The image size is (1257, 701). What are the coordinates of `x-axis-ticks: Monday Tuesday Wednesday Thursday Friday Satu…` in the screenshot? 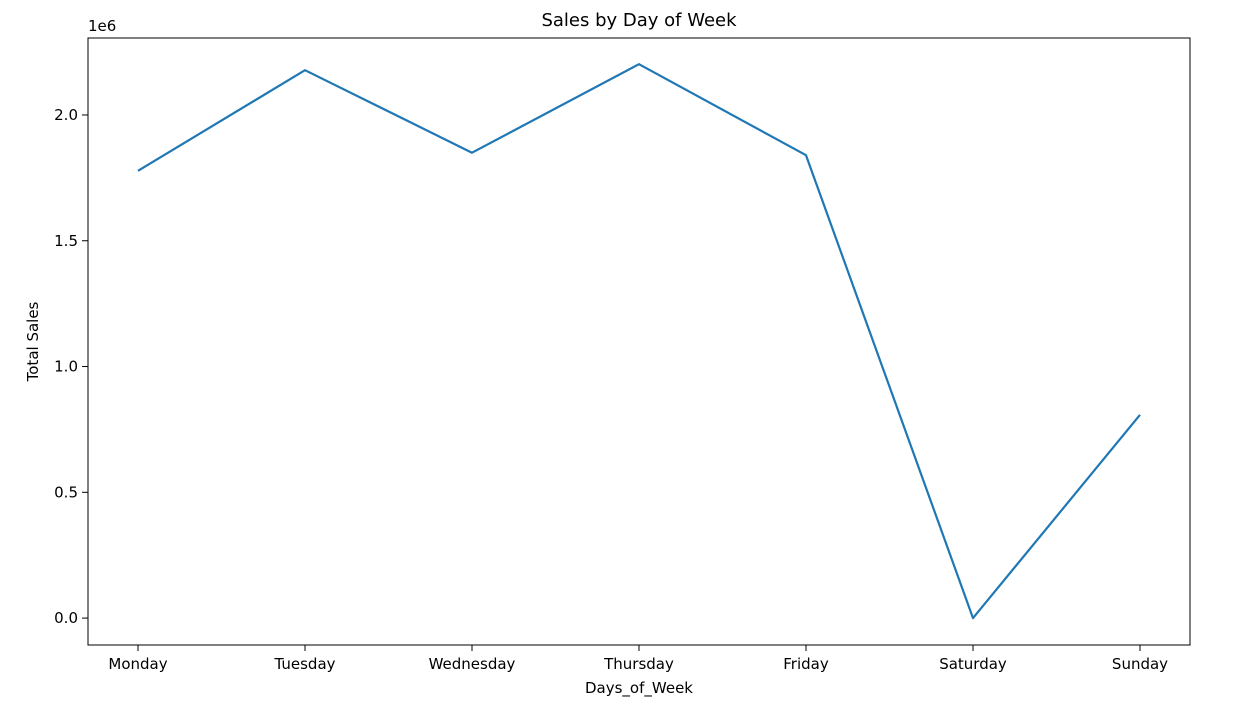 It's located at (638, 659).